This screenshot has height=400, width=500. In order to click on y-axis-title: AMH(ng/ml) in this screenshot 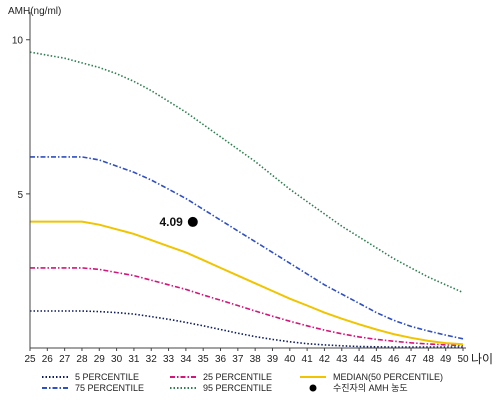, I will do `click(34, 11)`.